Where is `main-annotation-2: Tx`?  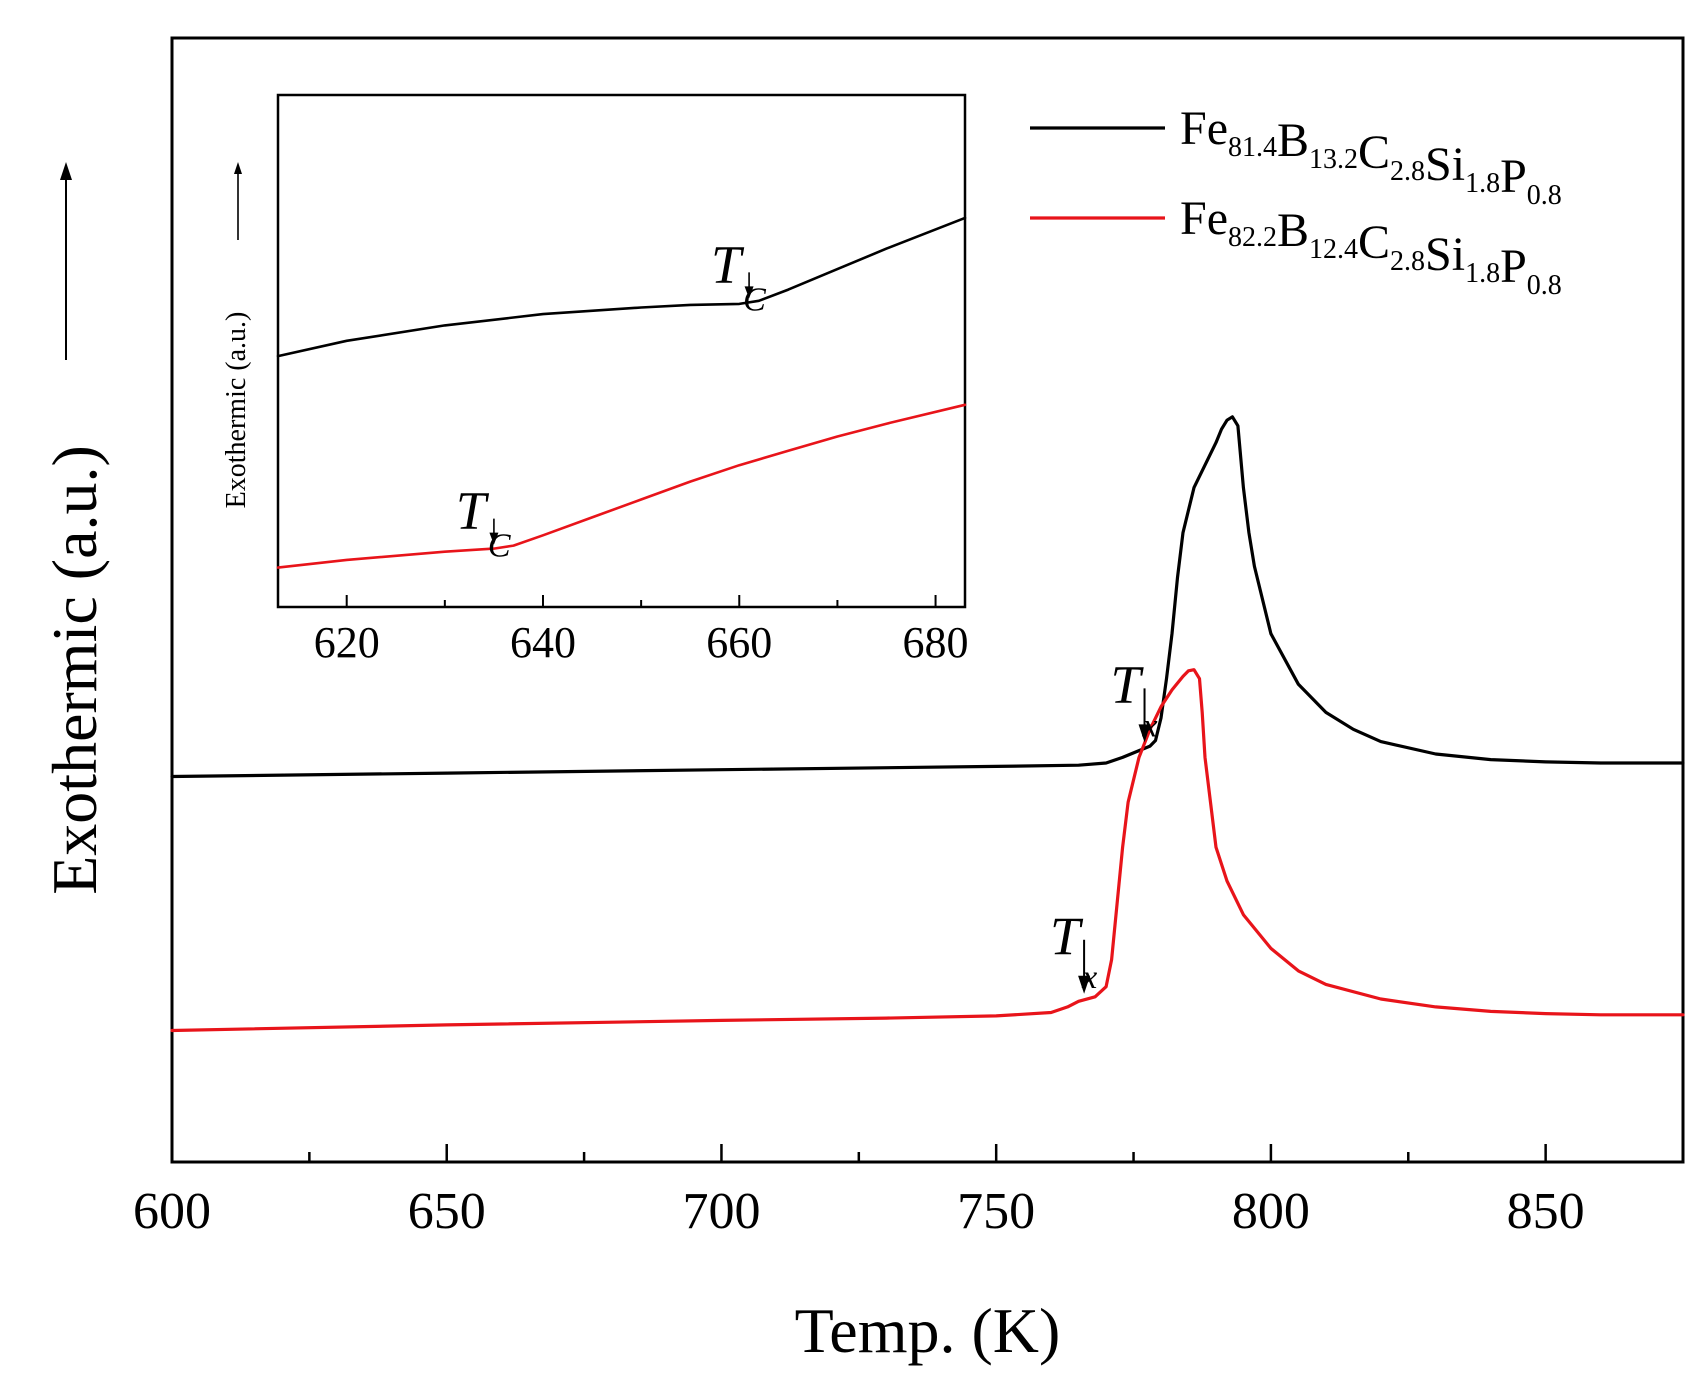 main-annotation-2: Tx is located at coordinates (1073, 951).